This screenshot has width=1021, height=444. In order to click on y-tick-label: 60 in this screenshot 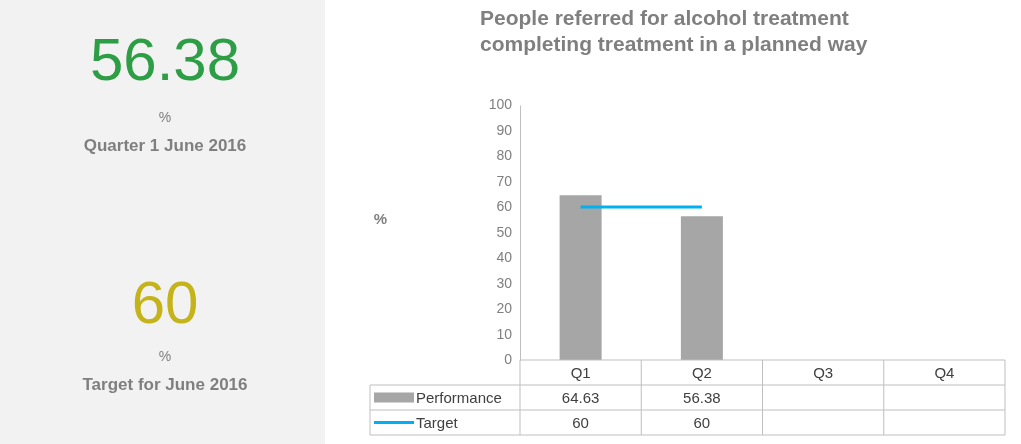, I will do `click(504, 206)`.